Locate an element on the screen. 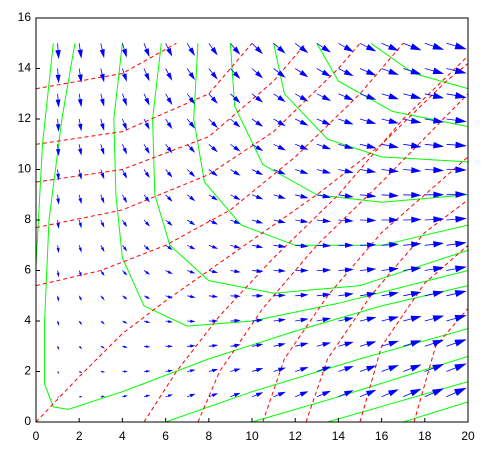 The width and height of the screenshot is (491, 454). x-tick-label: 4 is located at coordinates (122, 436).